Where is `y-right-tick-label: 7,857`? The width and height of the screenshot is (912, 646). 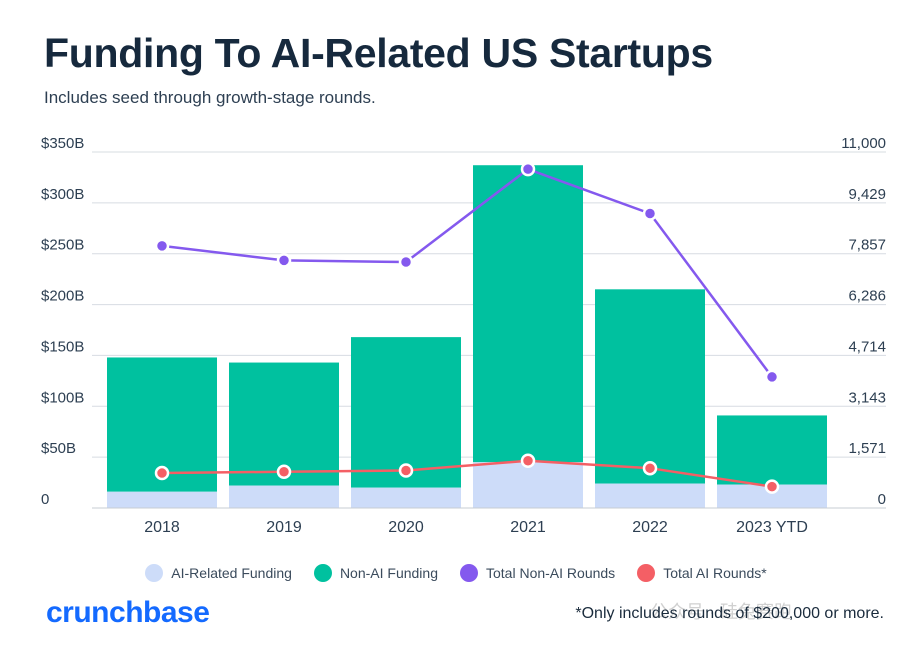 y-right-tick-label: 7,857 is located at coordinates (867, 245).